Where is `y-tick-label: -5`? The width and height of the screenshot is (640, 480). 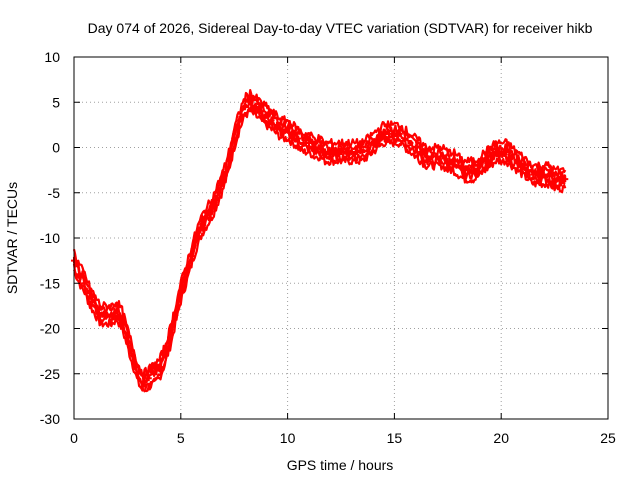 y-tick-label: -5 is located at coordinates (54, 193).